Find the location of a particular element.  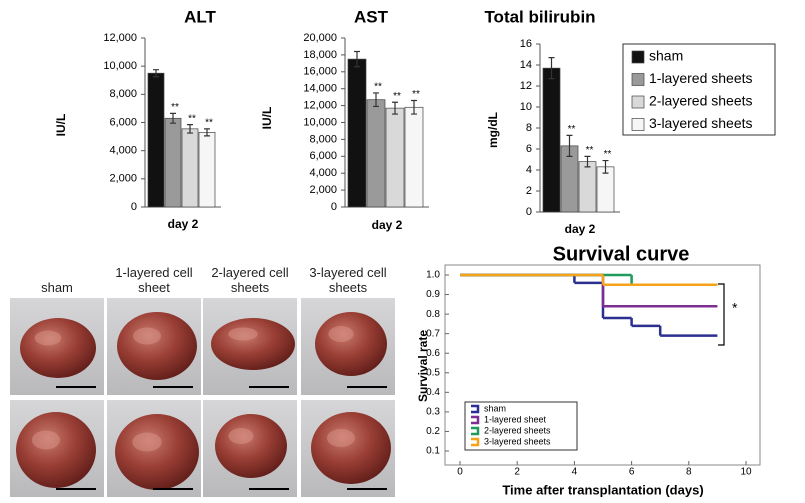

x-tick-label: 8 is located at coordinates (689, 472).